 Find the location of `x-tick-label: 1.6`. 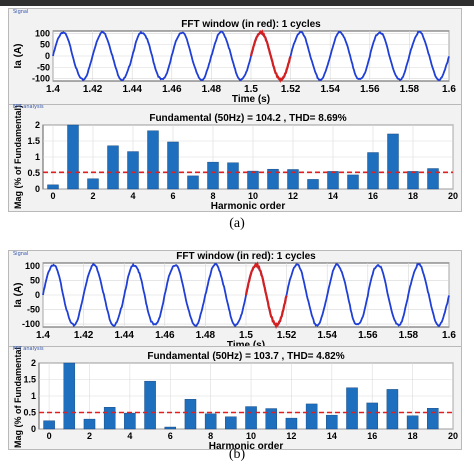

x-tick-label: 1.6 is located at coordinates (449, 89).